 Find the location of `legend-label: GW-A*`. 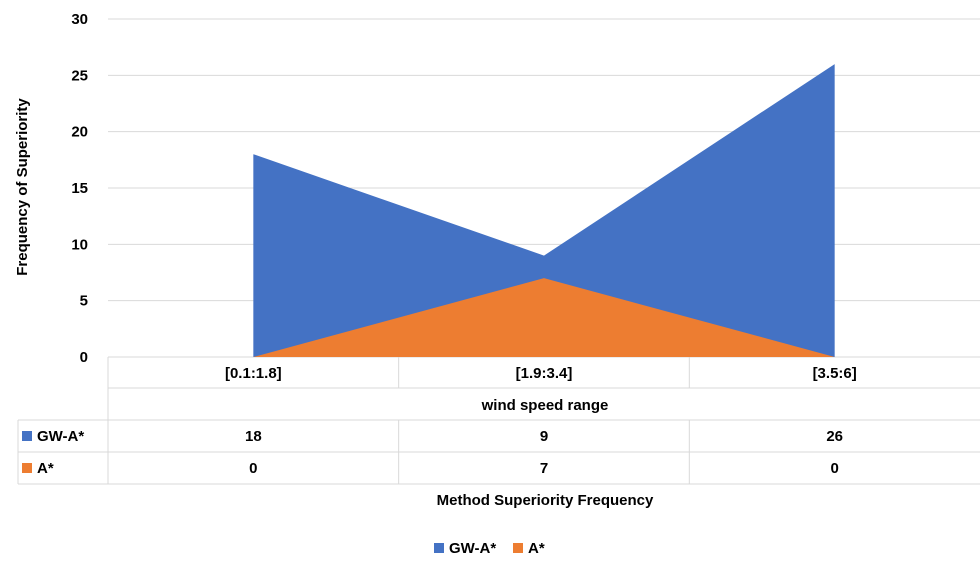

legend-label: GW-A* is located at coordinates (472, 548).